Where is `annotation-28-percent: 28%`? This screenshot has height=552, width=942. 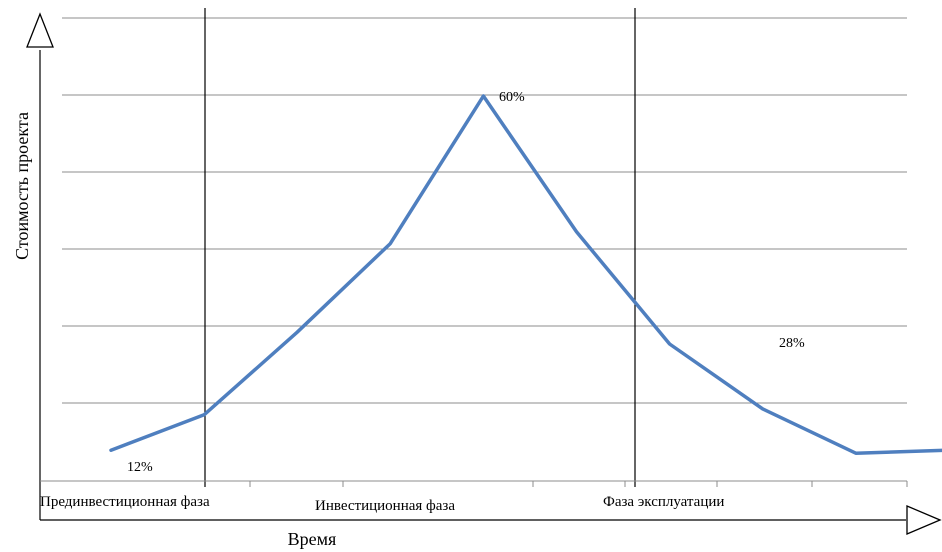 annotation-28-percent: 28% is located at coordinates (792, 343).